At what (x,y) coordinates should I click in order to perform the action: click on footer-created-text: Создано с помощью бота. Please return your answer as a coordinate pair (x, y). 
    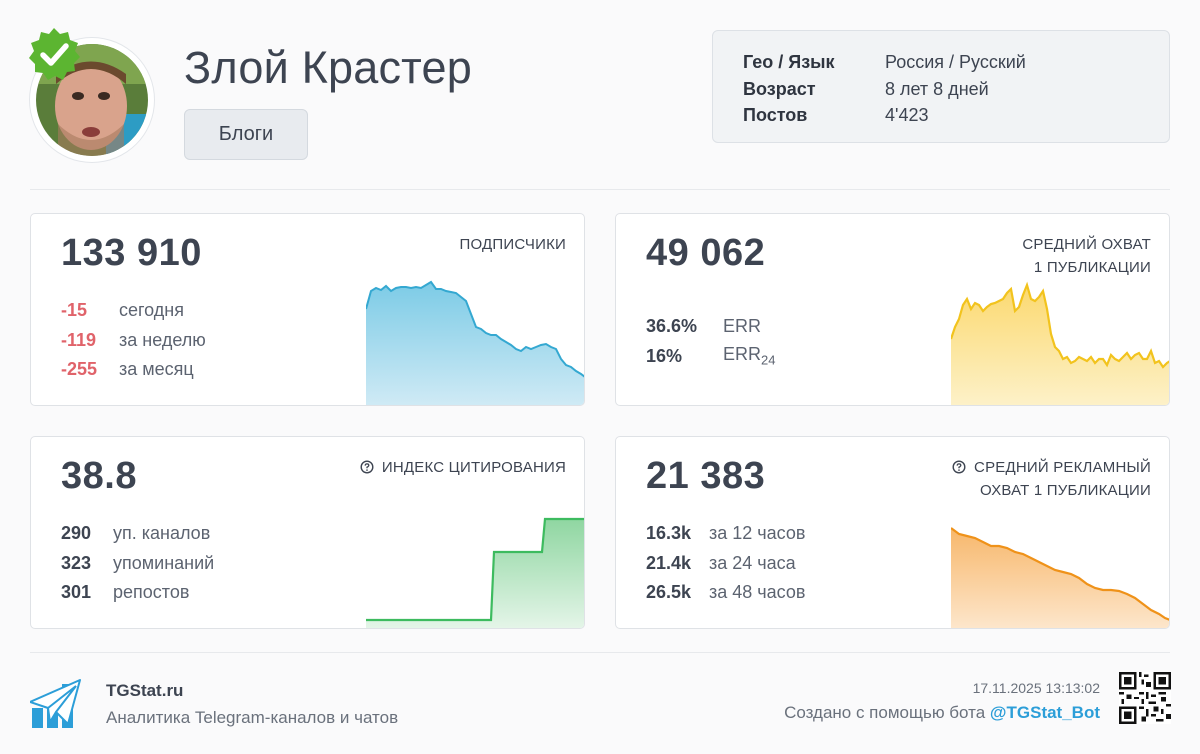
    Looking at the image, I should click on (885, 712).